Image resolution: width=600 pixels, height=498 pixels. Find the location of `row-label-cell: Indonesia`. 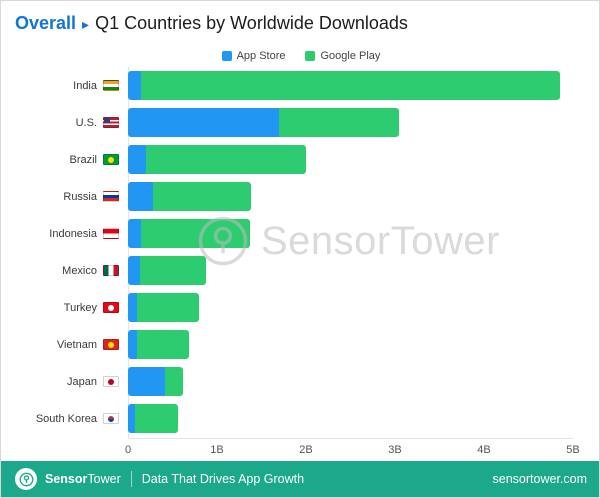

row-label-cell: Indonesia is located at coordinates (64, 234).